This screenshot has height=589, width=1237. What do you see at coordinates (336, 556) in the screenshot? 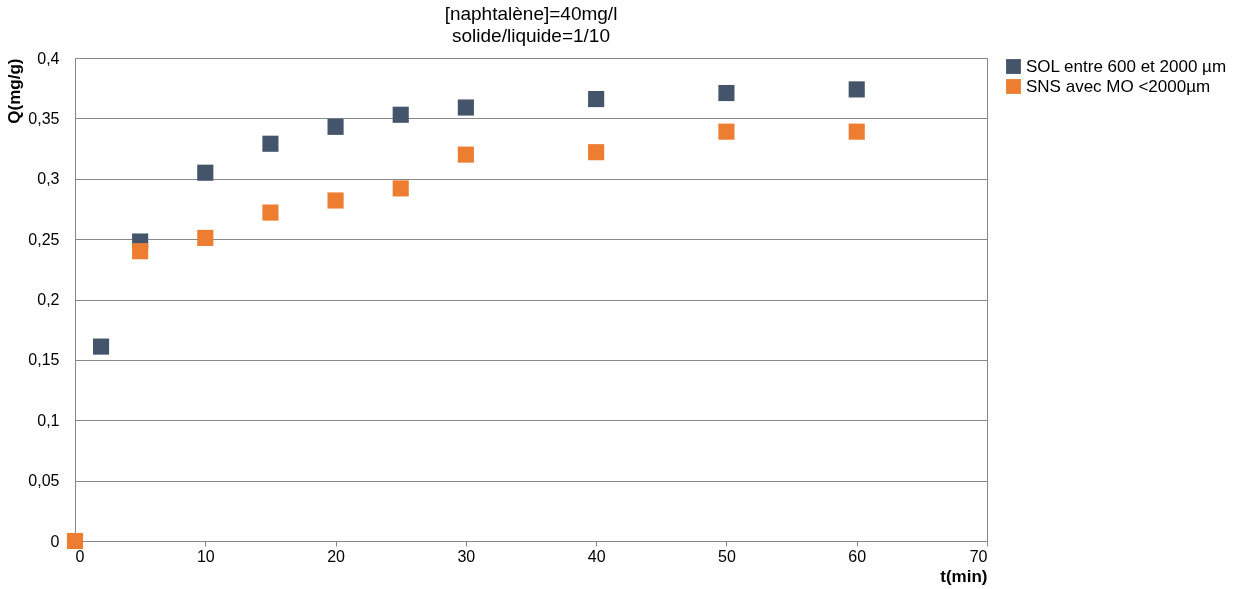
I see `x-tick-label: 20` at bounding box center [336, 556].